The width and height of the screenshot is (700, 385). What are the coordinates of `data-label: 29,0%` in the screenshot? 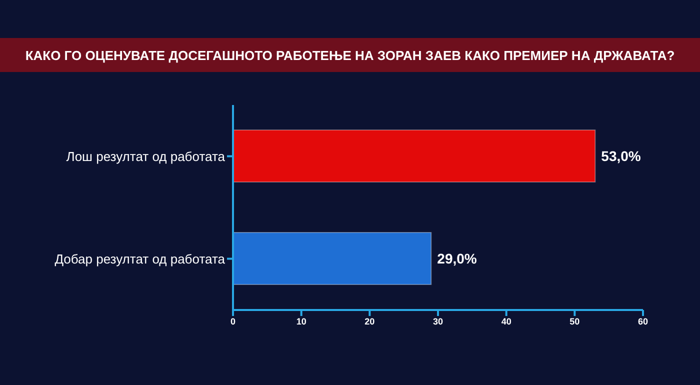 It's located at (457, 258).